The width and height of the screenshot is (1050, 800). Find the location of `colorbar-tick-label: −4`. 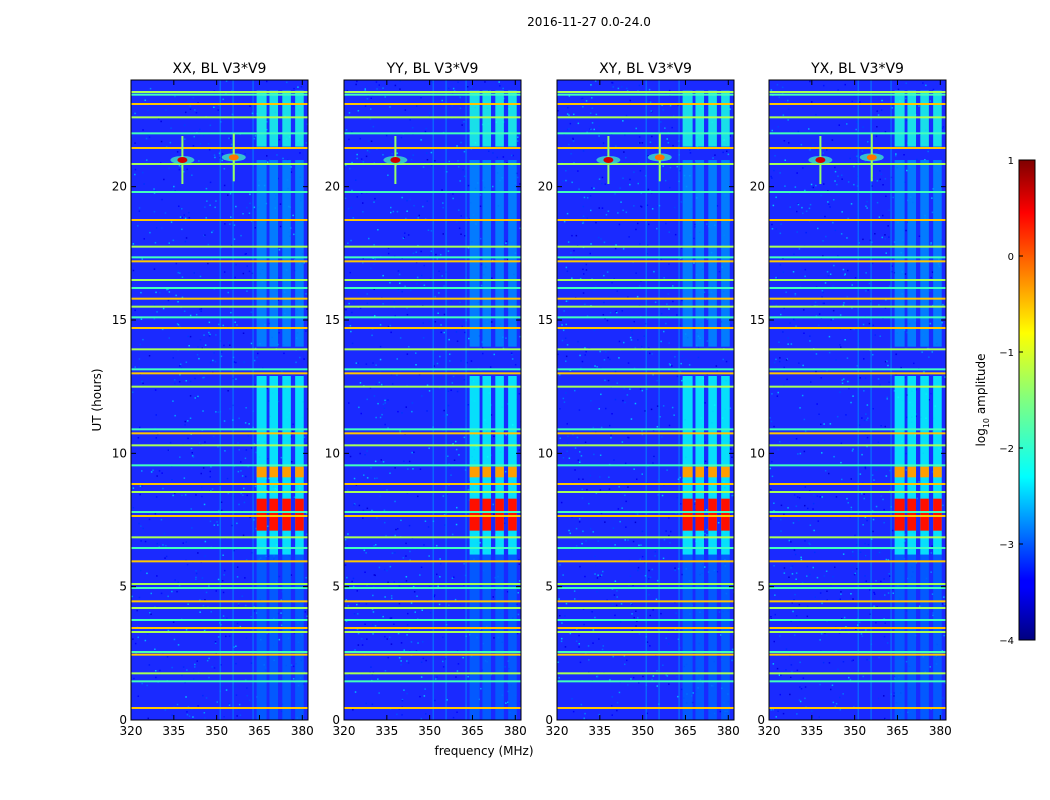

colorbar-tick-label: −4 is located at coordinates (1006, 641).